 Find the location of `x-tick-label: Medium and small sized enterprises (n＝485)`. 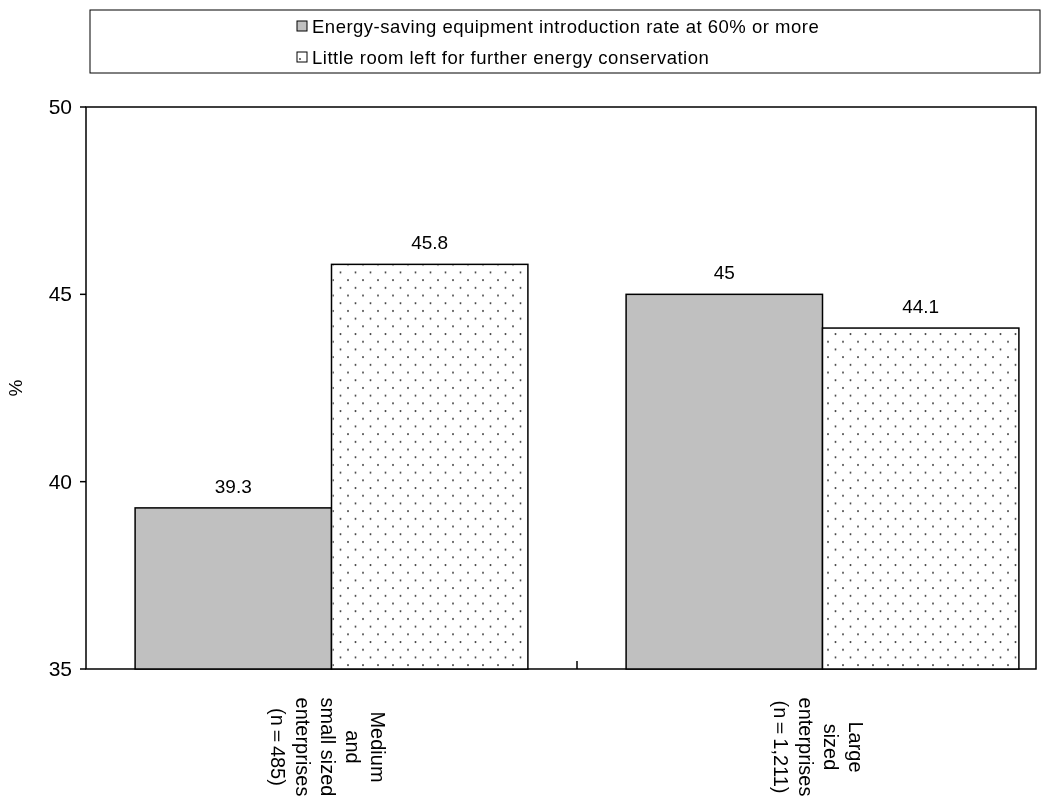

x-tick-label: Medium and small sized enterprises (n＝485) is located at coordinates (327, 747).